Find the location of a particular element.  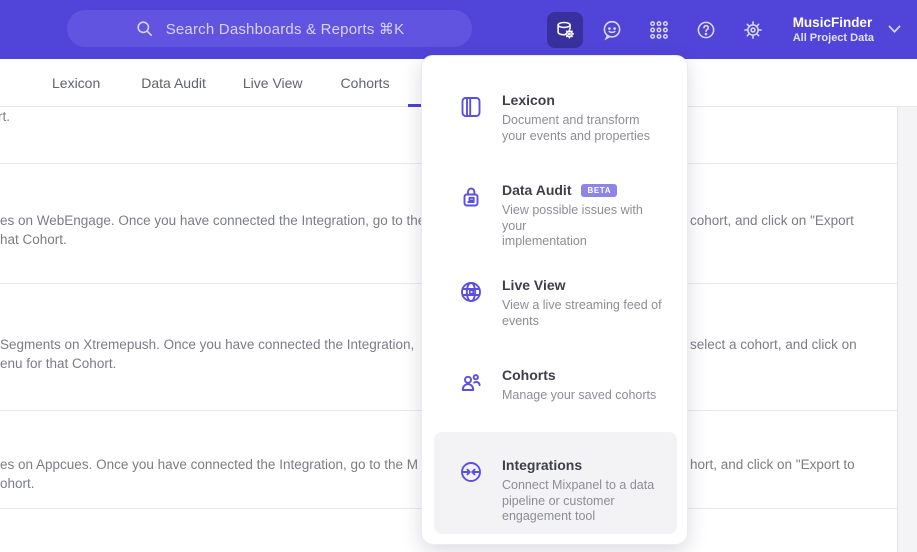

help-icon is located at coordinates (706, 30).